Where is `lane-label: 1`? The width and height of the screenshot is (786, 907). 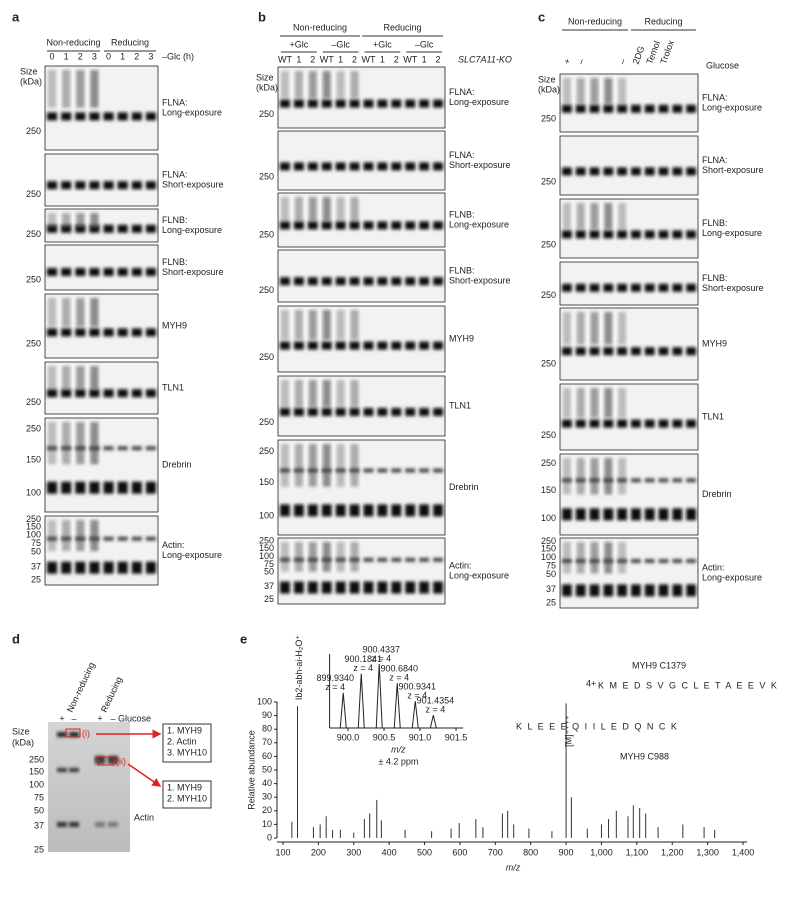 lane-label: 1 is located at coordinates (122, 56).